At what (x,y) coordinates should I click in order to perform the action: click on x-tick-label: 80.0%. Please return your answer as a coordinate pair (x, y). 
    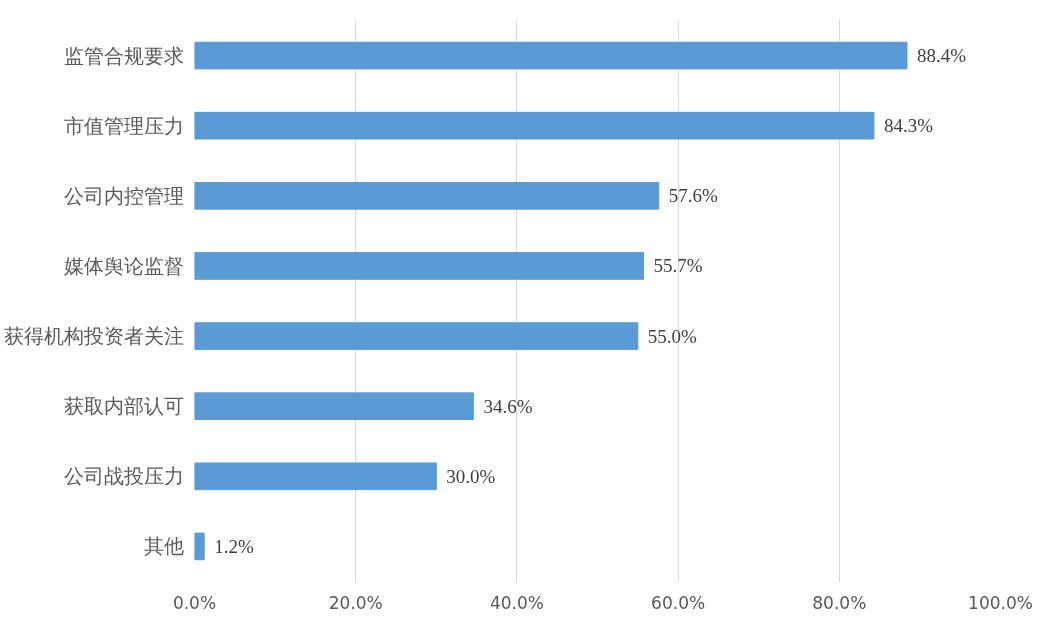
    Looking at the image, I should click on (839, 602).